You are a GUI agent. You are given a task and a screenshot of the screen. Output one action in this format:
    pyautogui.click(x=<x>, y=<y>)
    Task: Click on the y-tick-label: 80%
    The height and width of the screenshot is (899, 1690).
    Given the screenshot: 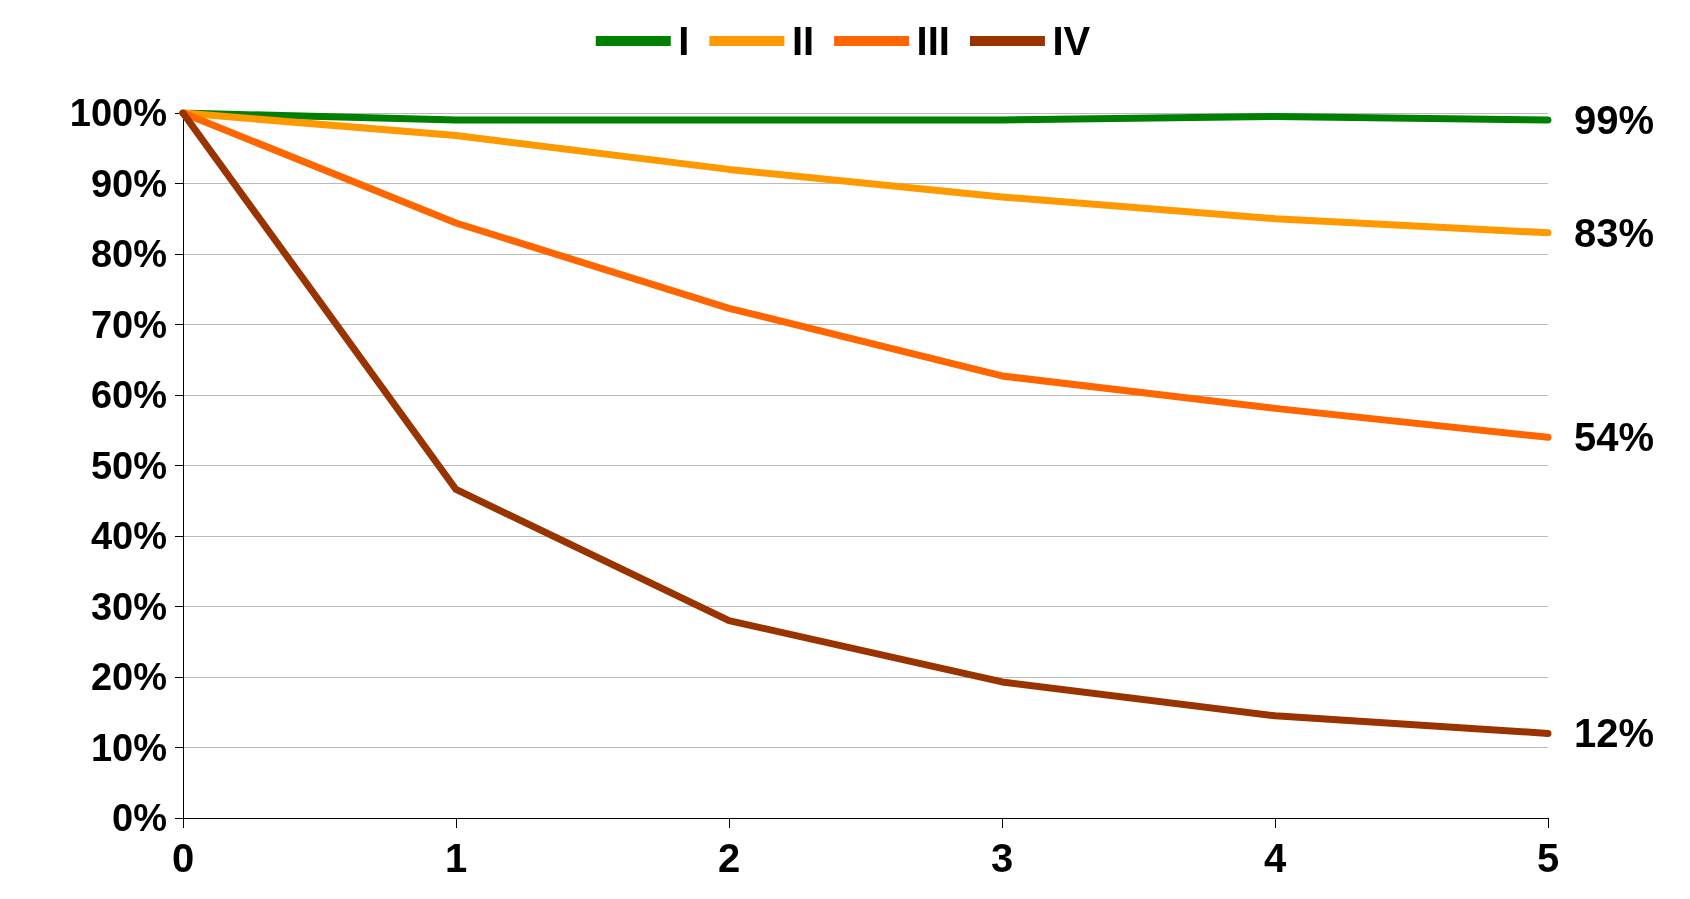 What is the action you would take?
    pyautogui.click(x=128, y=254)
    